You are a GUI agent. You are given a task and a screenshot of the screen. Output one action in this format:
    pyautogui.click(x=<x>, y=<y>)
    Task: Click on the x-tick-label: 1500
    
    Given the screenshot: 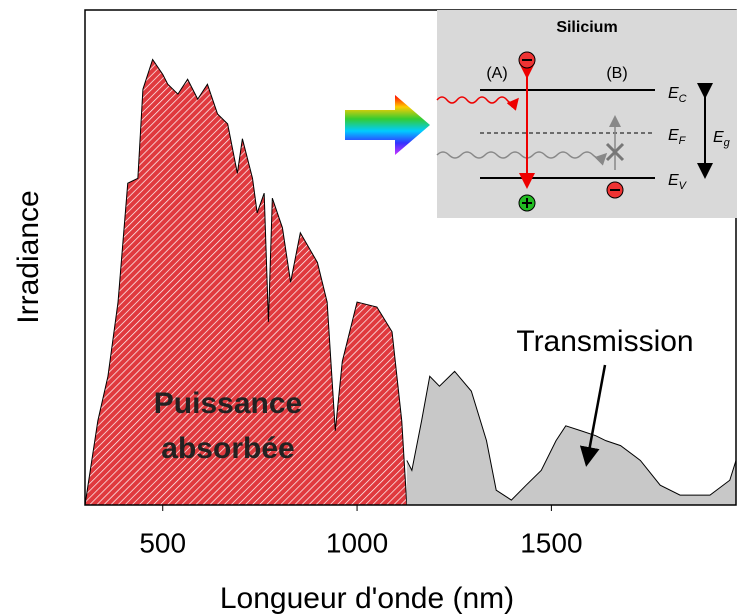 What is the action you would take?
    pyautogui.click(x=551, y=542)
    